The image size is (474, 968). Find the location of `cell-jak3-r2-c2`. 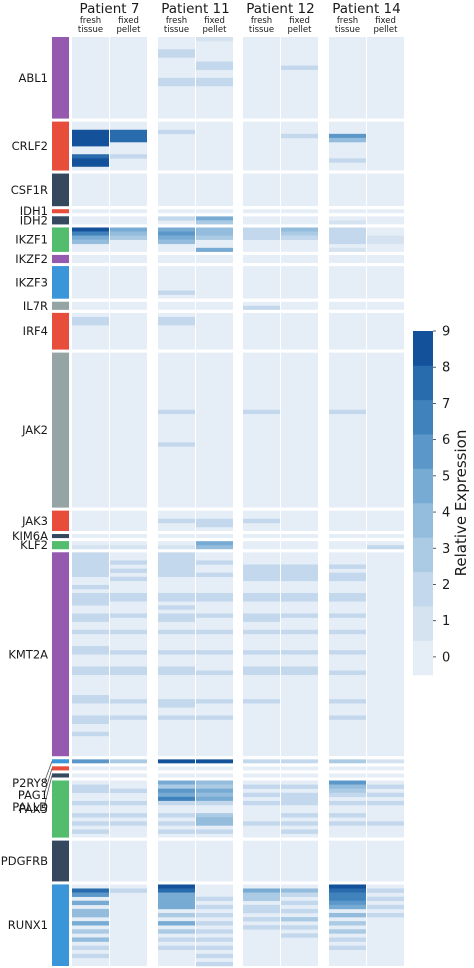

cell-jak3-r2-c2 is located at coordinates (176, 521).